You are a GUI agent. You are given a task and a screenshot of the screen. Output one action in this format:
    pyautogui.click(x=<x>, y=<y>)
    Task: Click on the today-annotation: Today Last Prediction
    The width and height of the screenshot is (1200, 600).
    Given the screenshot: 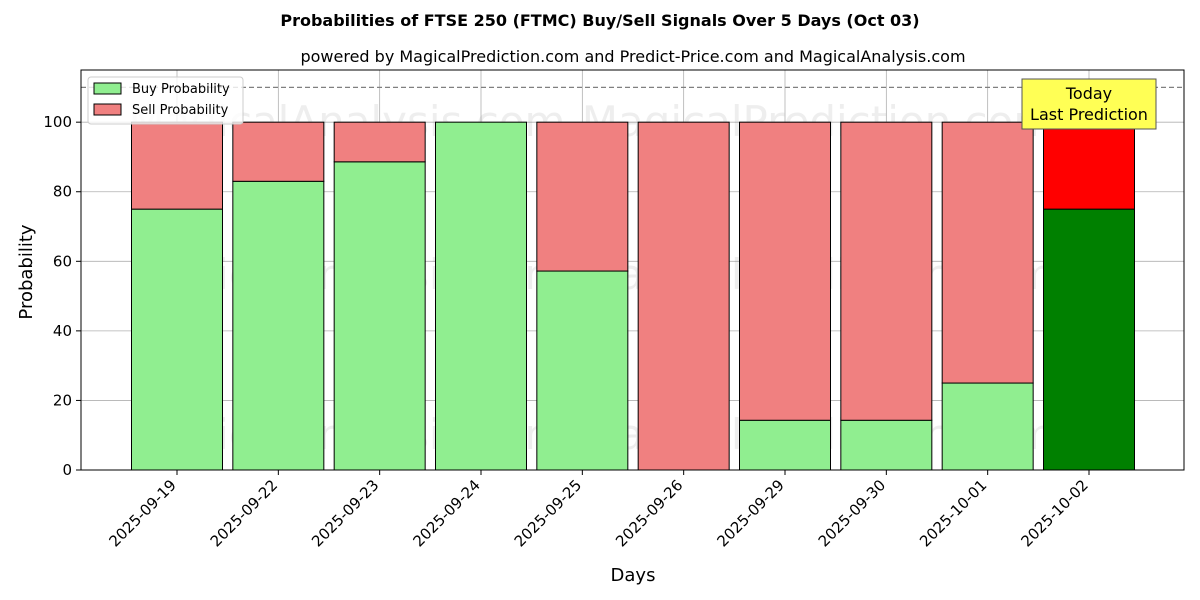 What is the action you would take?
    pyautogui.click(x=1089, y=104)
    